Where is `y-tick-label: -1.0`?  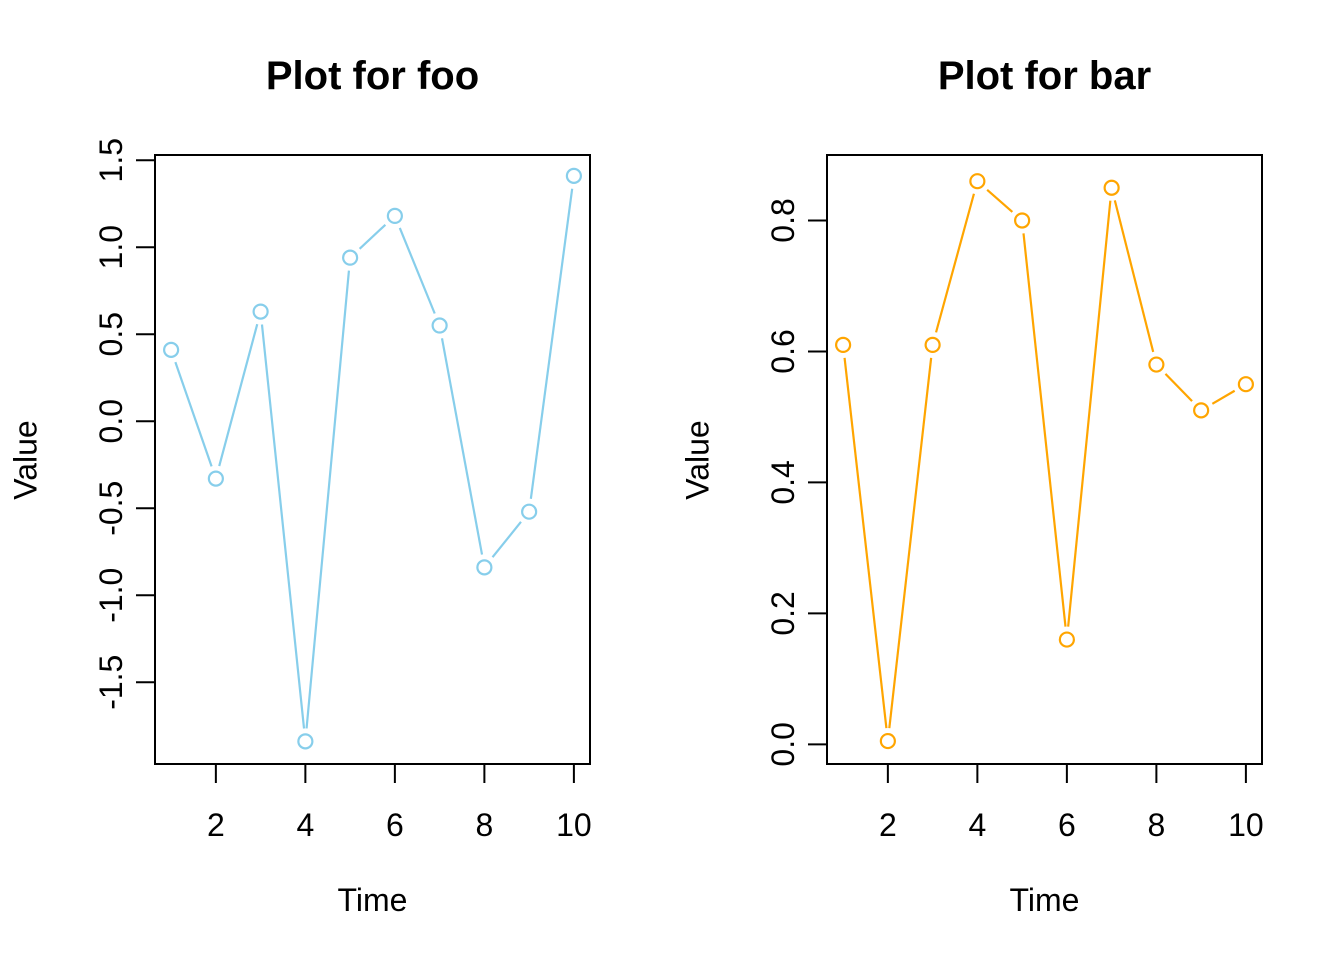 y-tick-label: -1.0 is located at coordinates (111, 595).